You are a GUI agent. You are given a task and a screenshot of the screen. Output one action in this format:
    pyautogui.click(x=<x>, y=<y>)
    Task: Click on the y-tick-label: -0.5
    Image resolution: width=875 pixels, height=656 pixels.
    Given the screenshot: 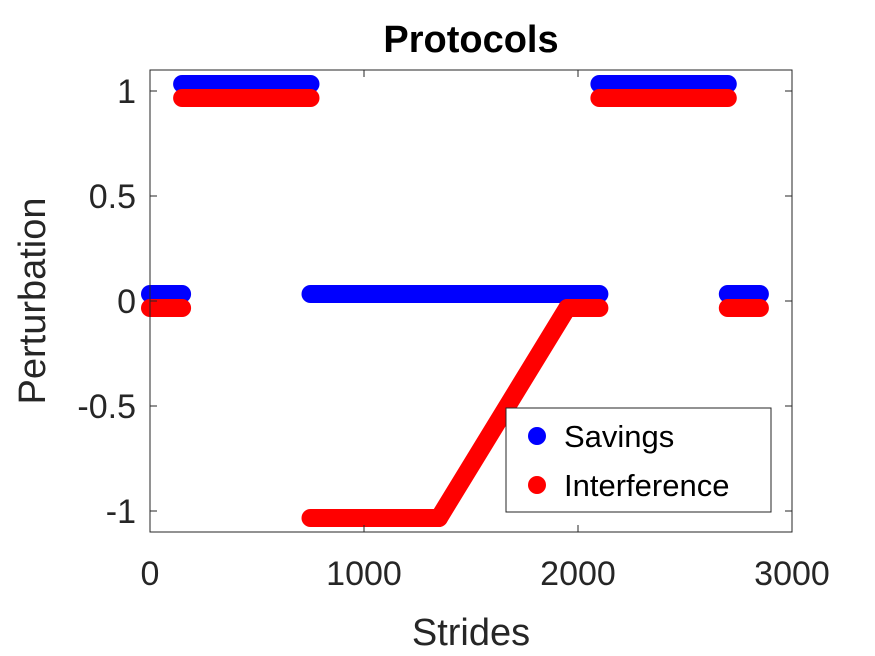 What is the action you would take?
    pyautogui.click(x=106, y=407)
    